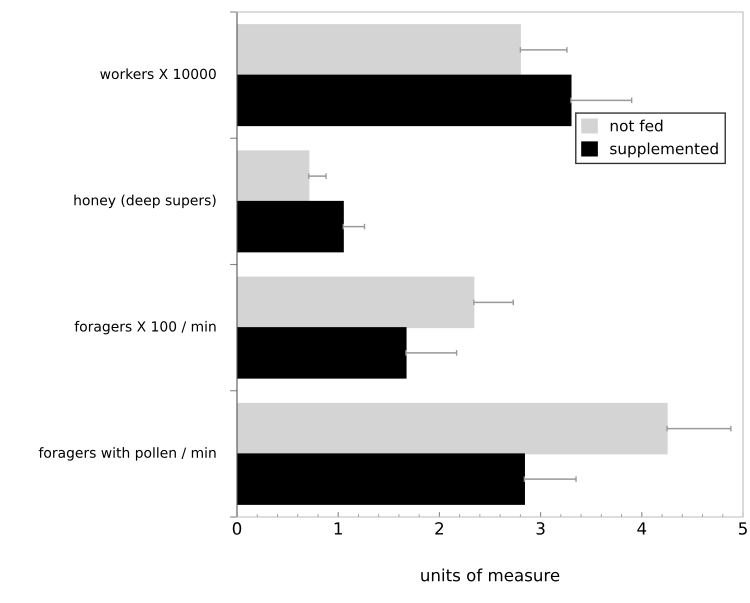 The width and height of the screenshot is (750, 603). Describe the element at coordinates (742, 528) in the screenshot. I see `x-tick-label: 5` at that location.